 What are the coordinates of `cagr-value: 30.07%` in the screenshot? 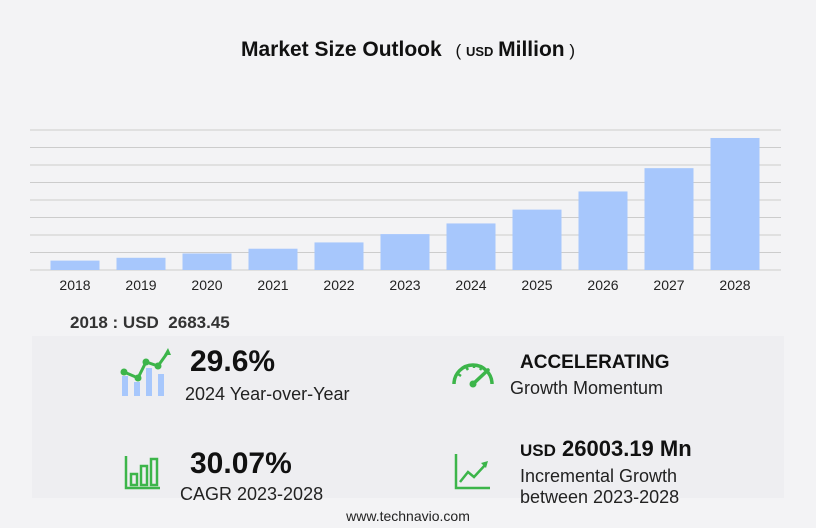 It's located at (241, 463).